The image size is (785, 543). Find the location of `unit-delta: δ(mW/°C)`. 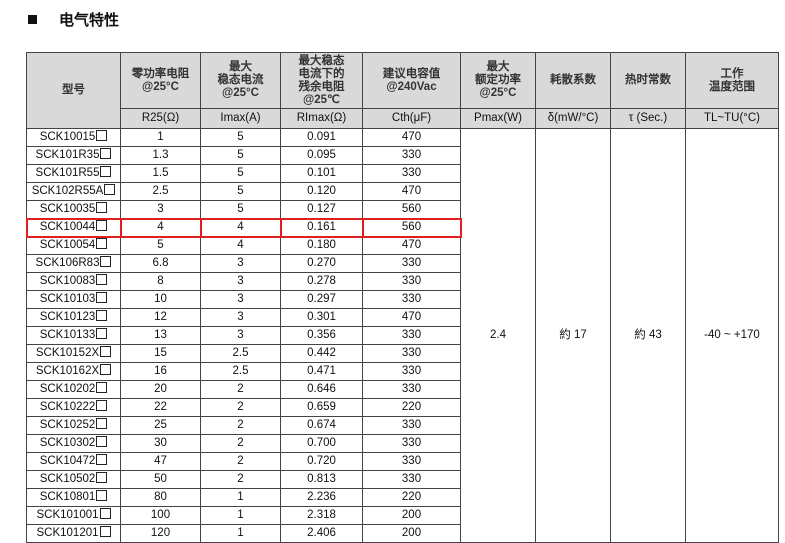

unit-delta: δ(mW/°C) is located at coordinates (573, 118).